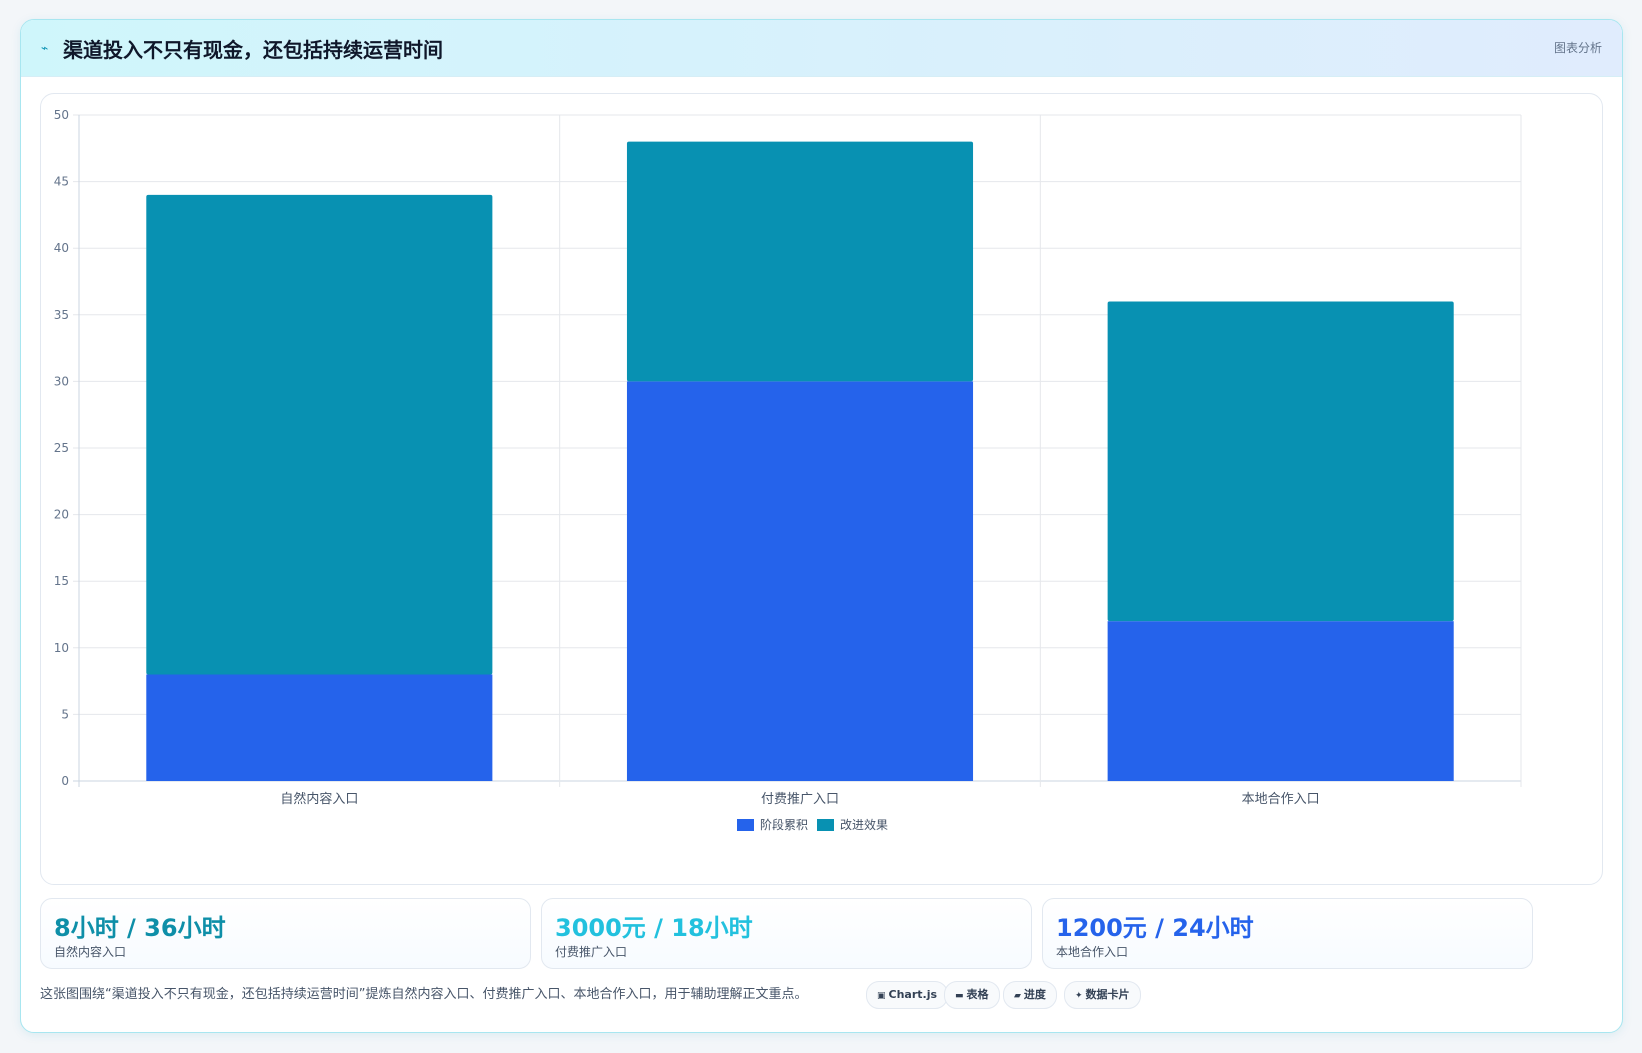 The height and width of the screenshot is (1053, 1642). What do you see at coordinates (285, 933) in the screenshot?
I see `stat-card-organic: 8小时 / 36小时 自然内容入口` at bounding box center [285, 933].